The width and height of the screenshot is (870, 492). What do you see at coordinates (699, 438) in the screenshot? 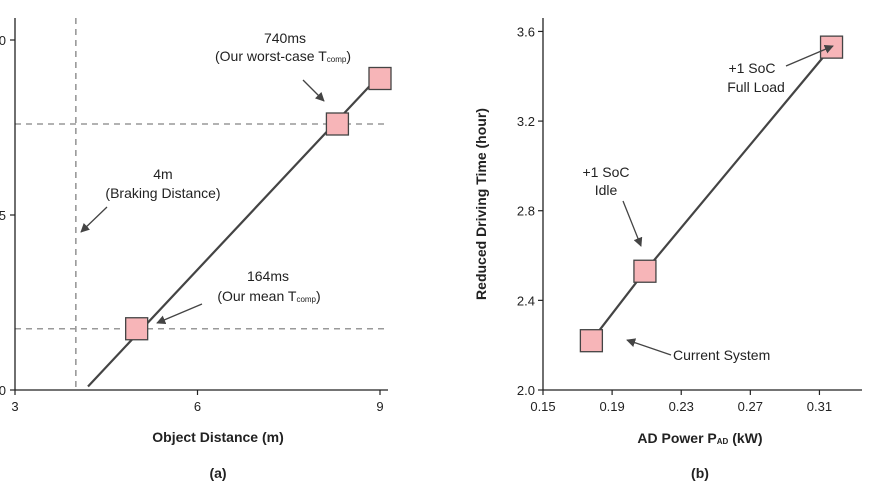
I see `panel-b-x-axis-label: AD Power PAD (kW)` at bounding box center [699, 438].